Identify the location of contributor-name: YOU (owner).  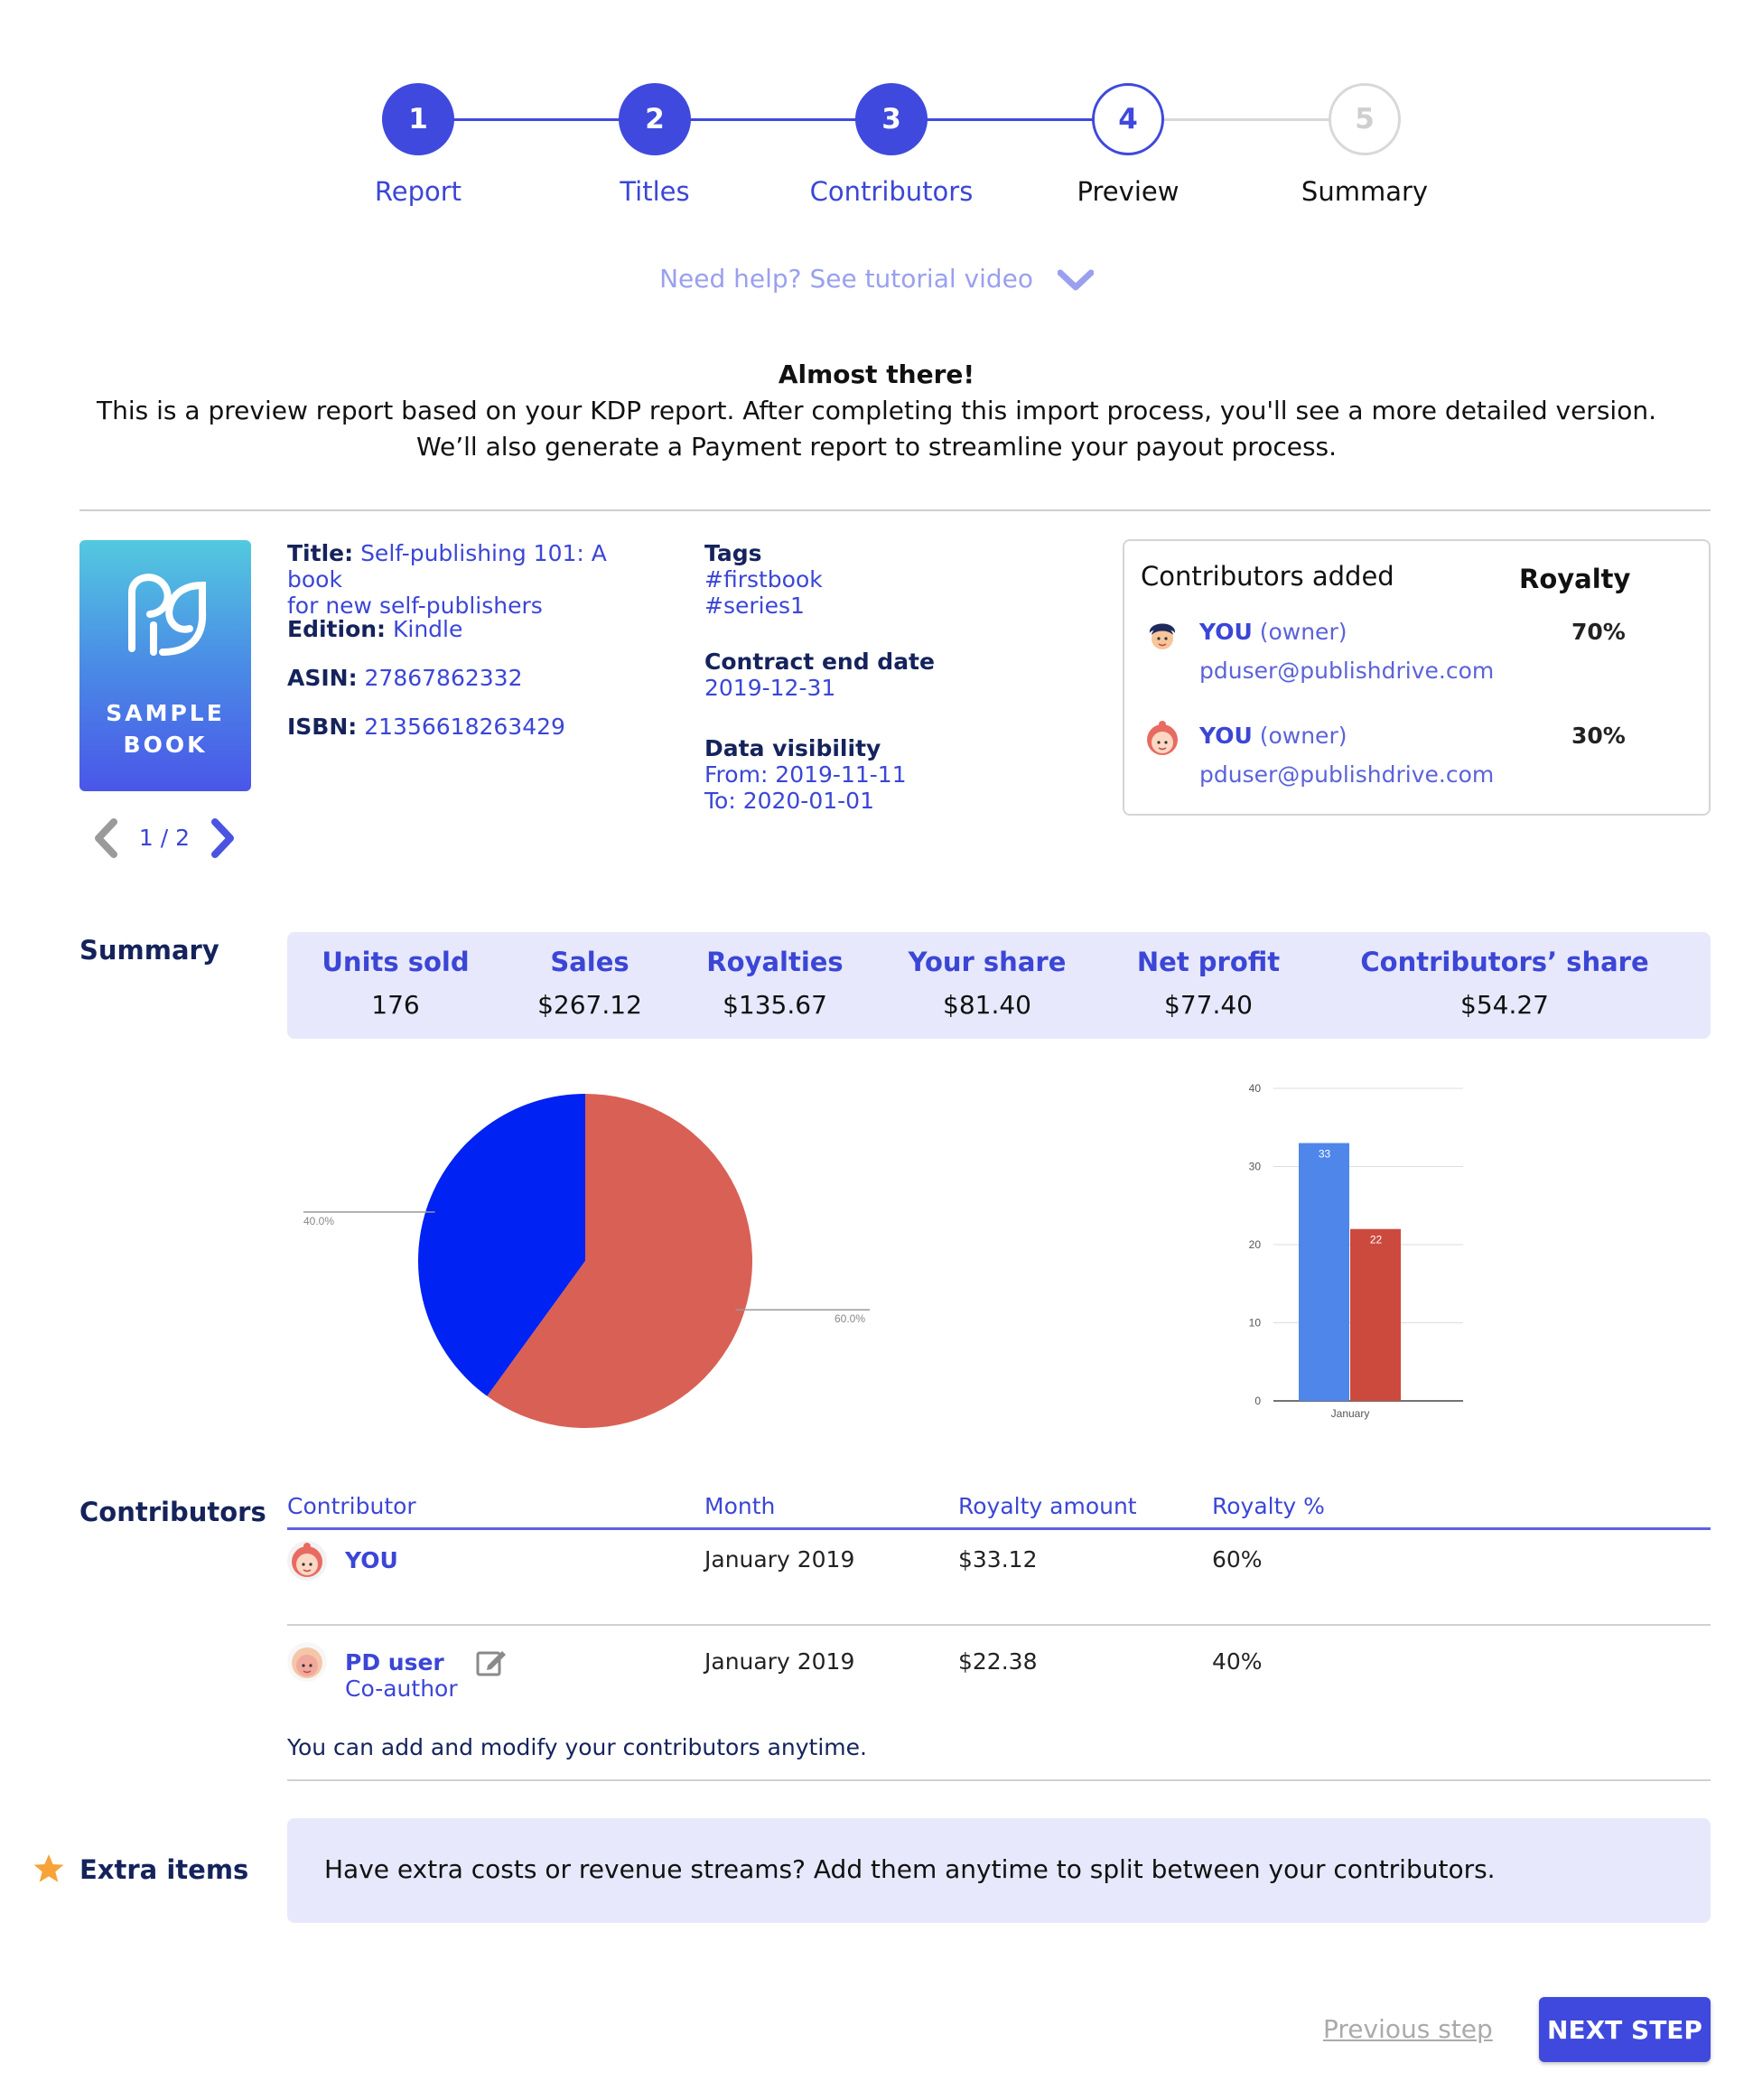
(1273, 736).